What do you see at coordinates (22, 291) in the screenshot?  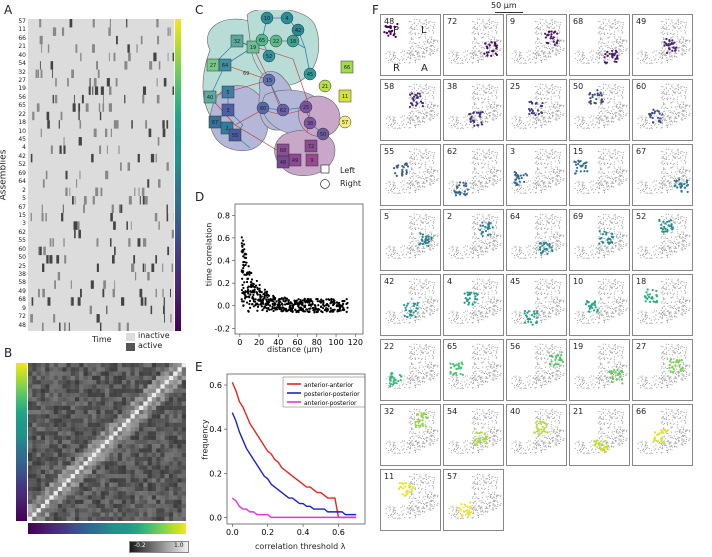 I see `assembly-row-label: 49` at bounding box center [22, 291].